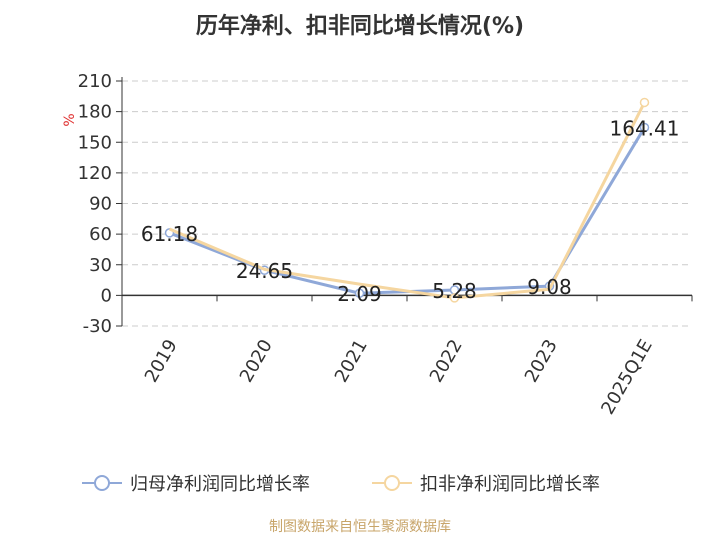  Describe the element at coordinates (161, 361) in the screenshot. I see `x-tick-label: 2019` at that location.